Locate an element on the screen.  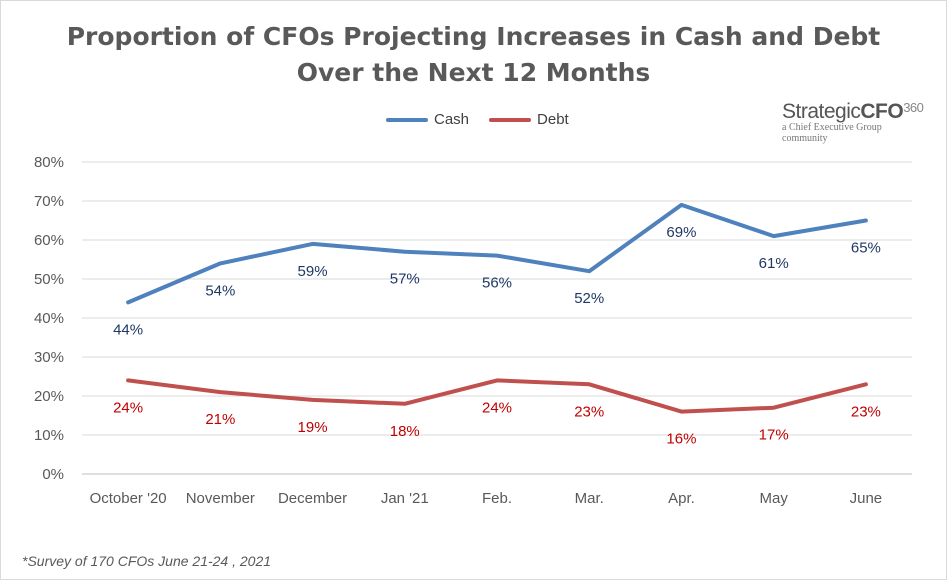
data-label-debt: 18% is located at coordinates (405, 431).